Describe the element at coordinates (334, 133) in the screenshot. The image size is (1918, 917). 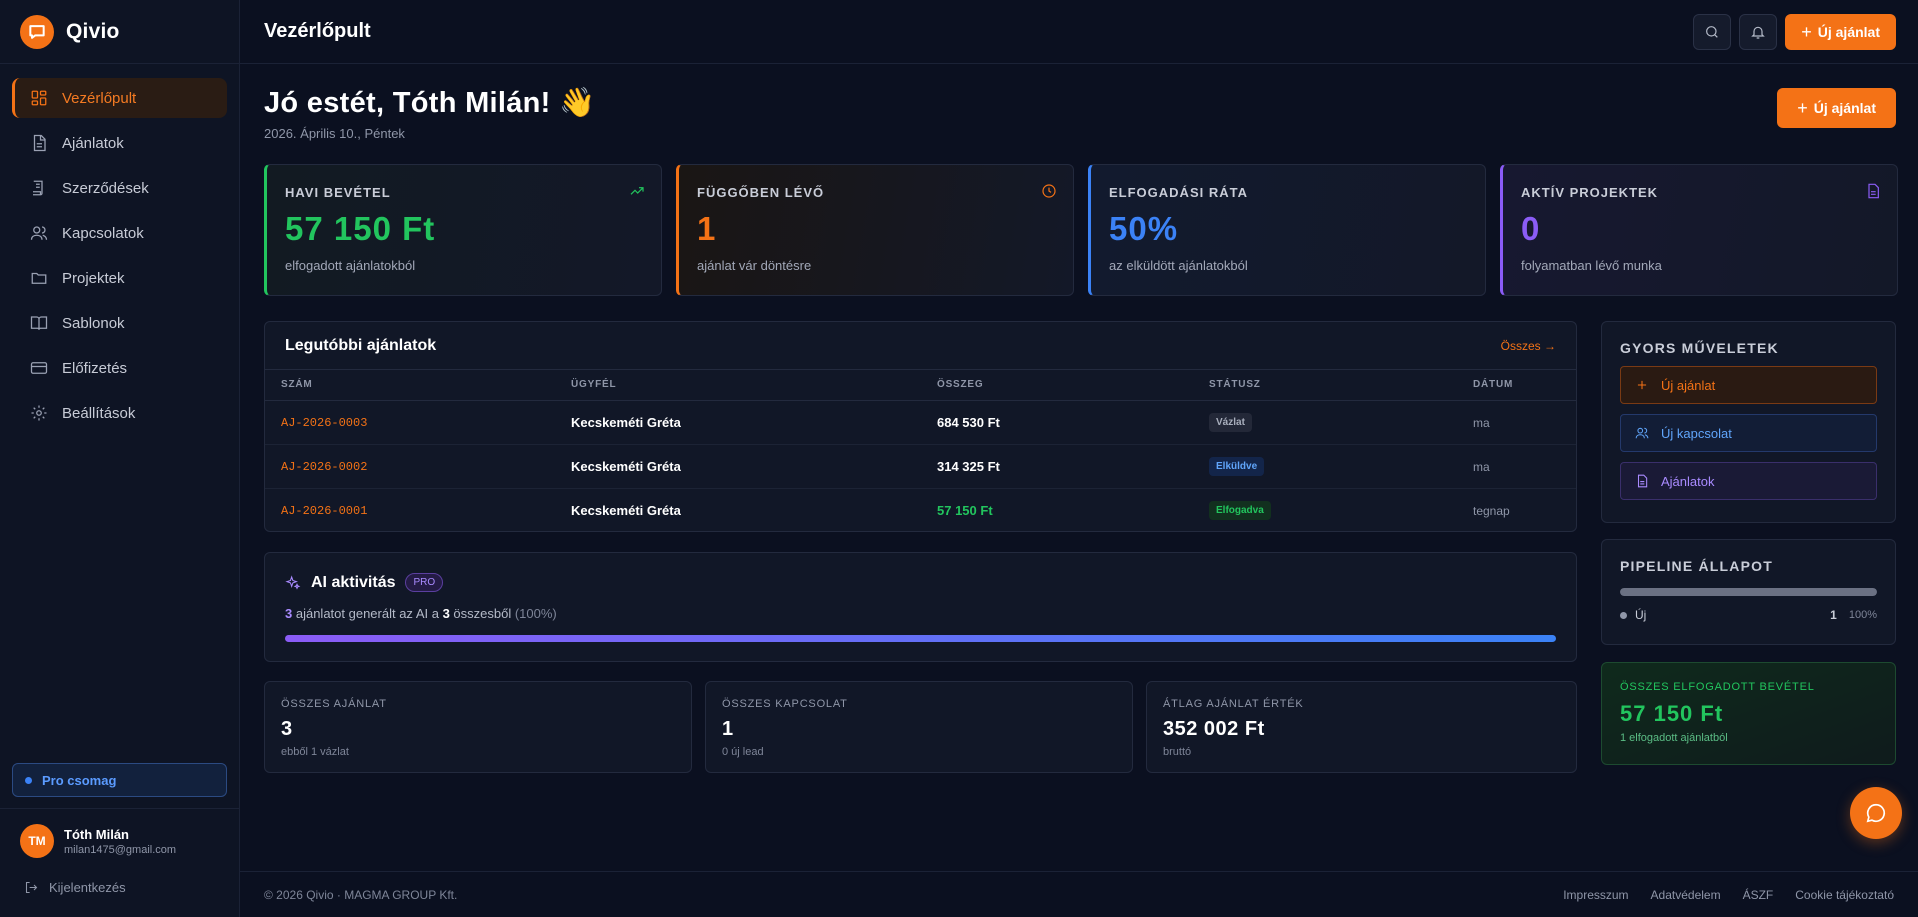
I see `greeting-date: 2026. Április 10., Péntek` at that location.